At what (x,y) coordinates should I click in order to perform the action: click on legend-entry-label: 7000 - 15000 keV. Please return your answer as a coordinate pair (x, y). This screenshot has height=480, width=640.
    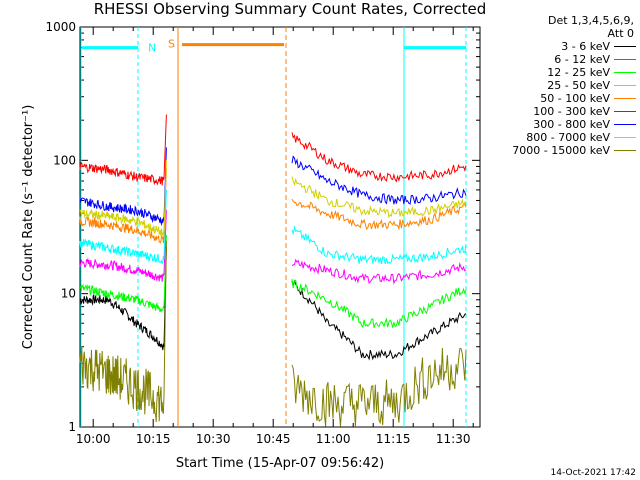
    Looking at the image, I should click on (561, 150).